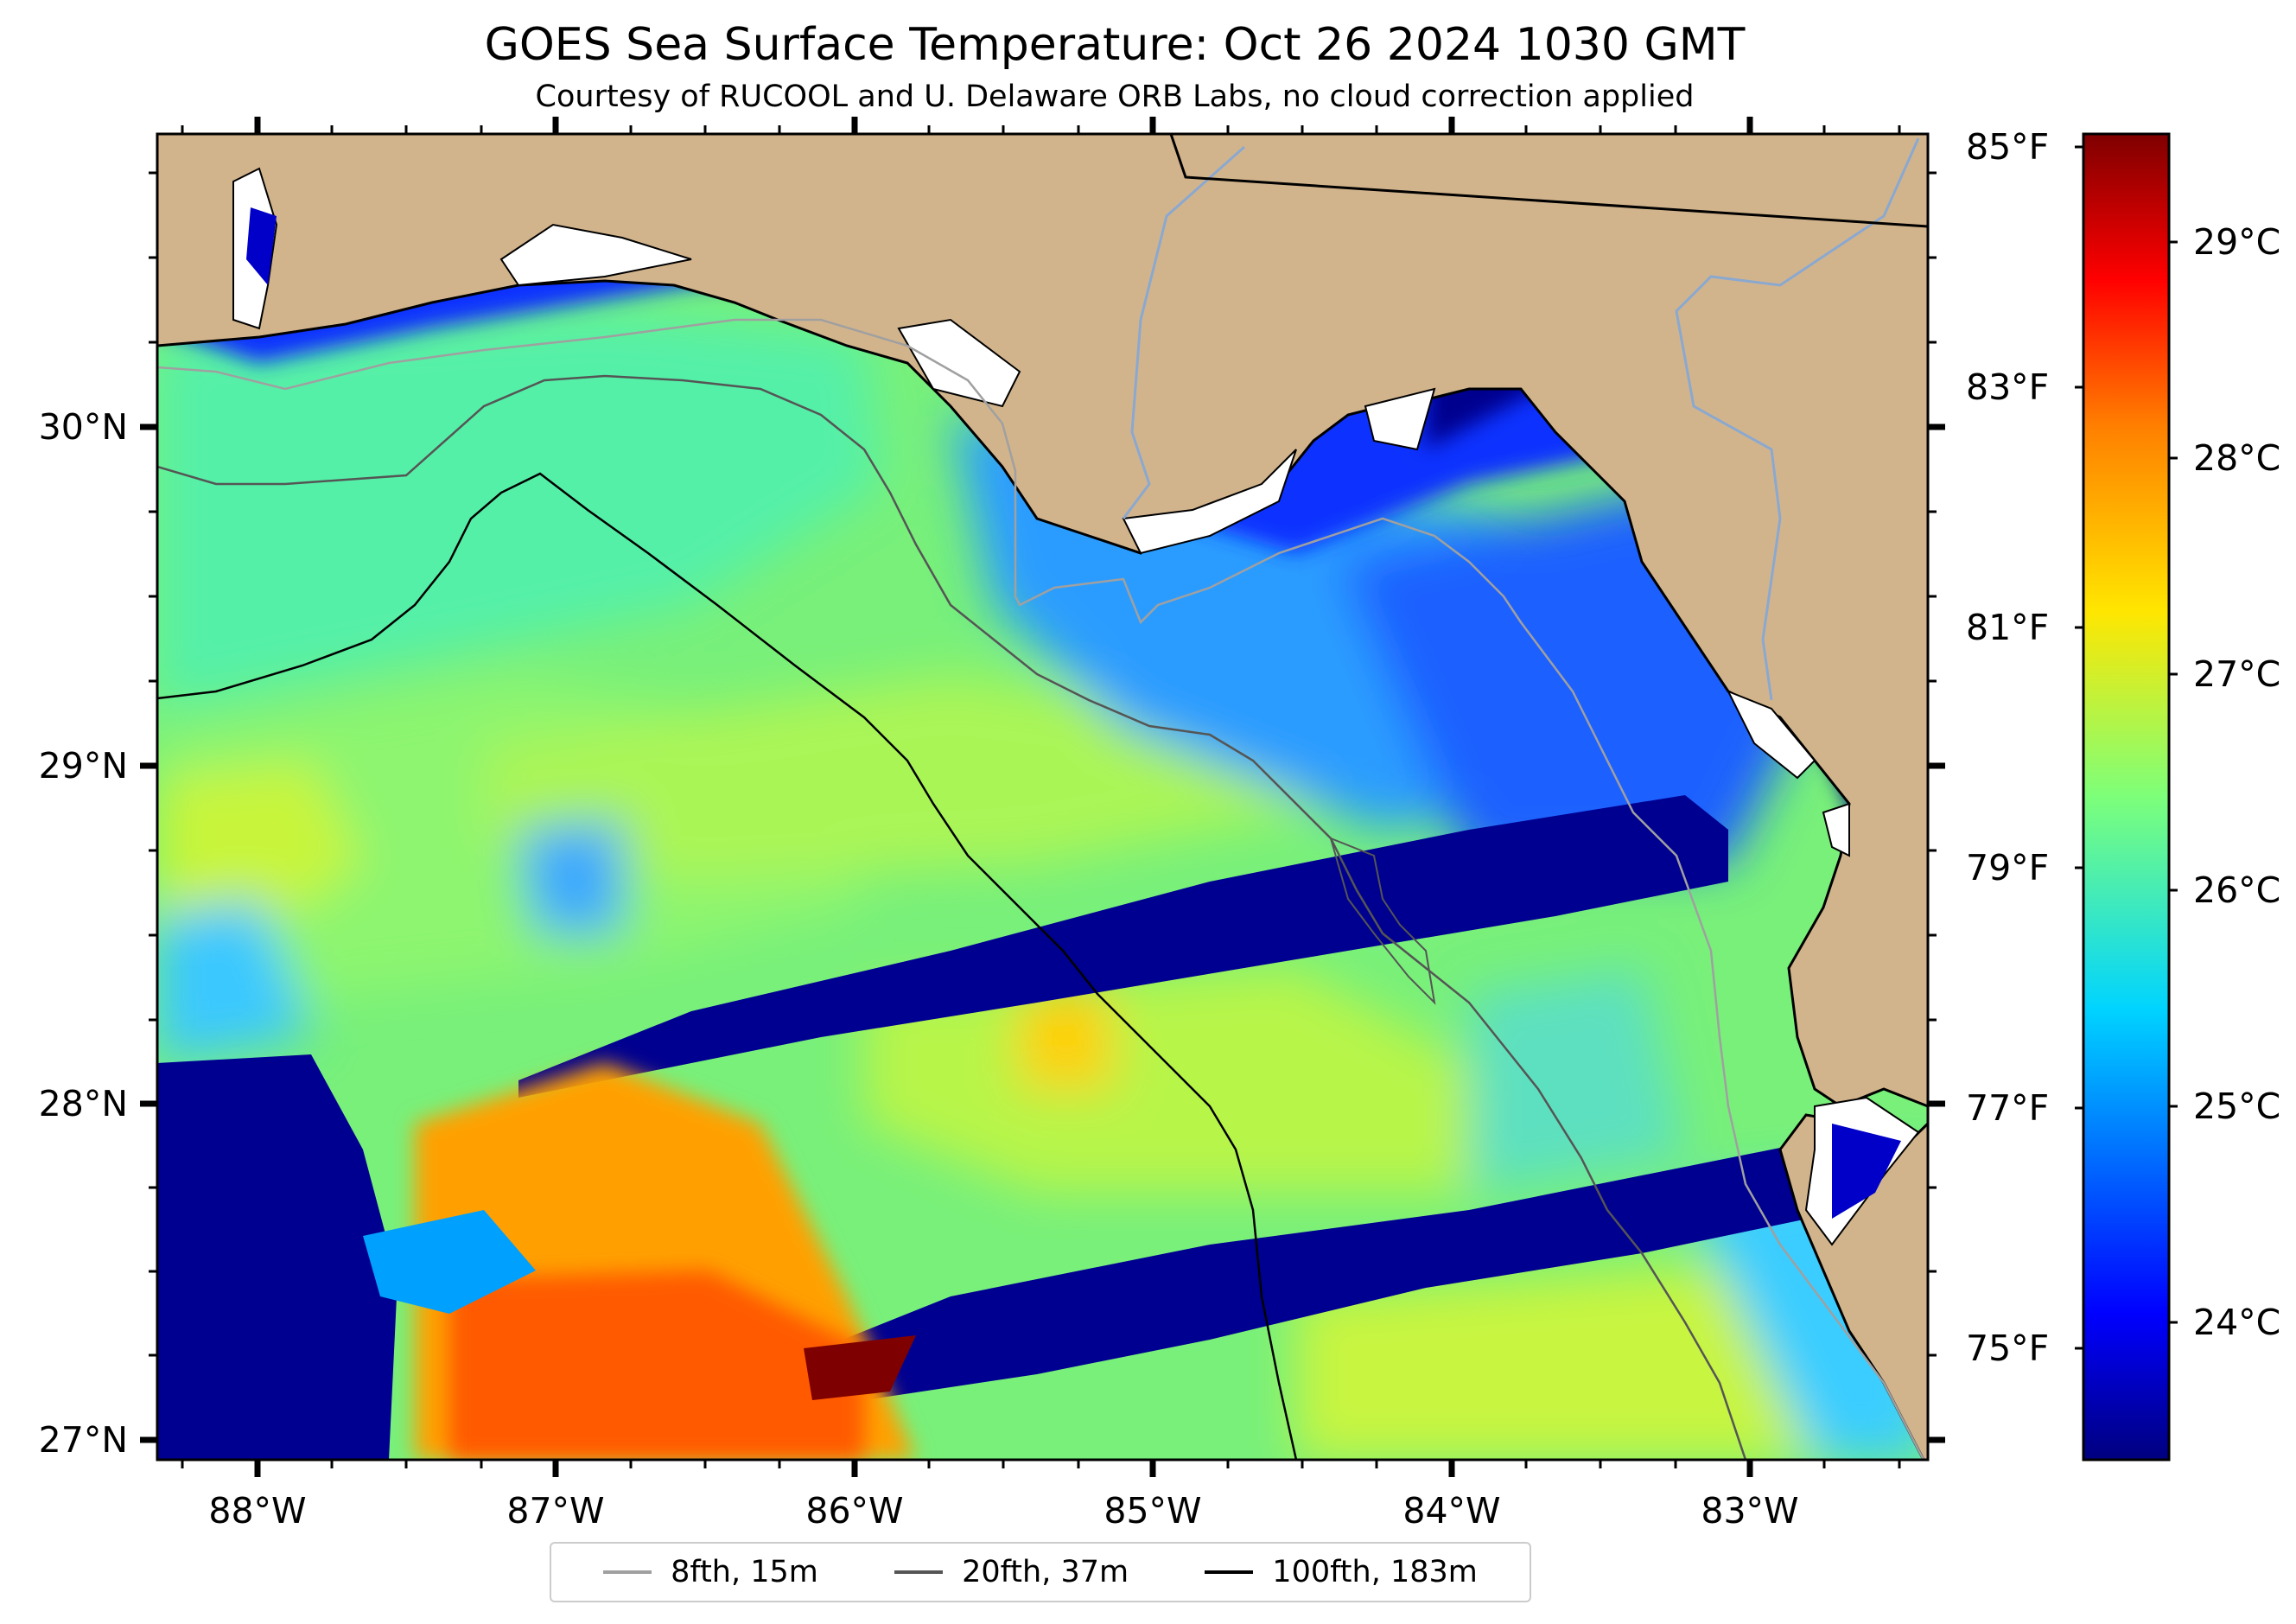  What do you see at coordinates (2079, 747) in the screenshot?
I see `colorbar-f-ticks` at bounding box center [2079, 747].